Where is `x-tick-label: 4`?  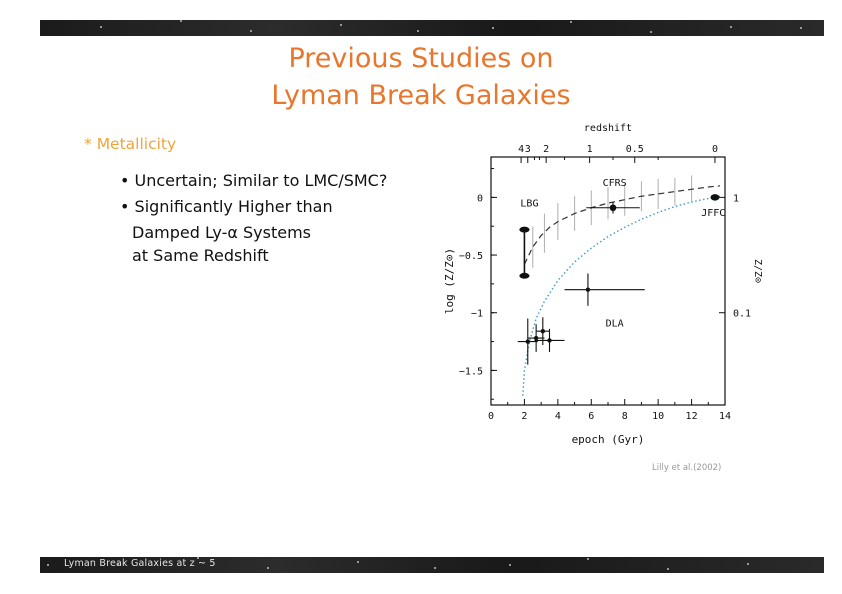 x-tick-label: 4 is located at coordinates (558, 416).